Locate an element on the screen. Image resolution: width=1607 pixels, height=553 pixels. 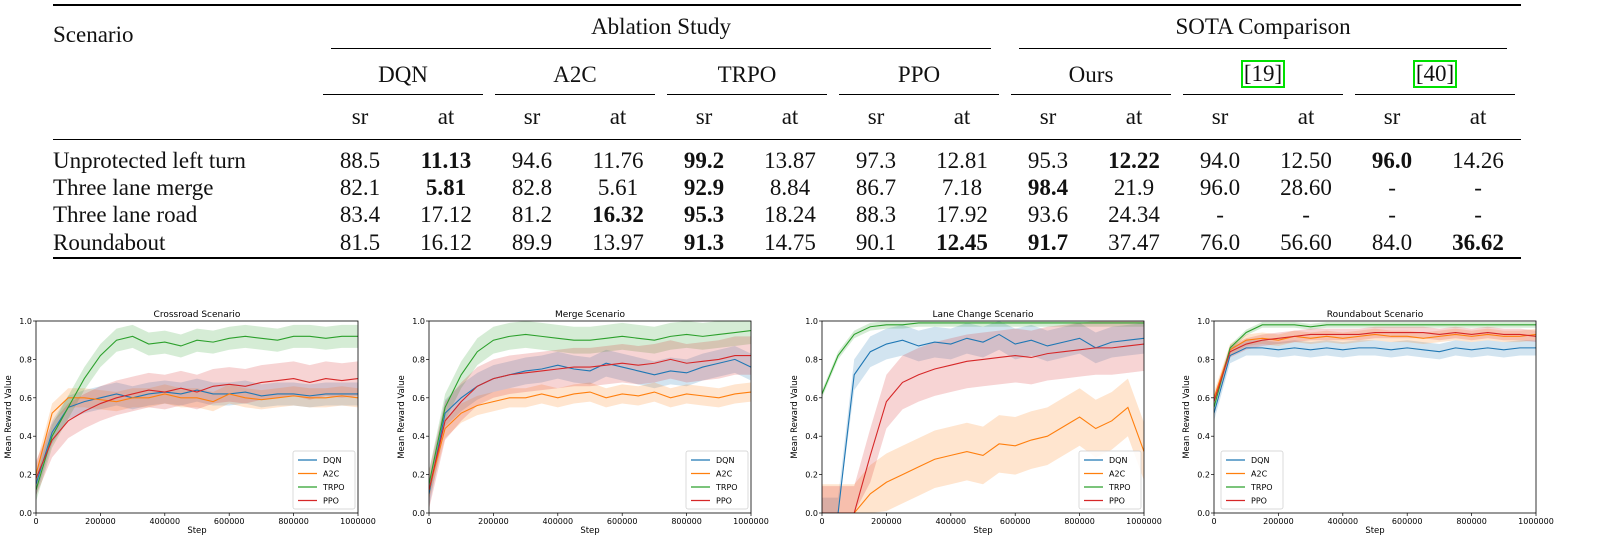
cell: 28.60 is located at coordinates (1306, 187).